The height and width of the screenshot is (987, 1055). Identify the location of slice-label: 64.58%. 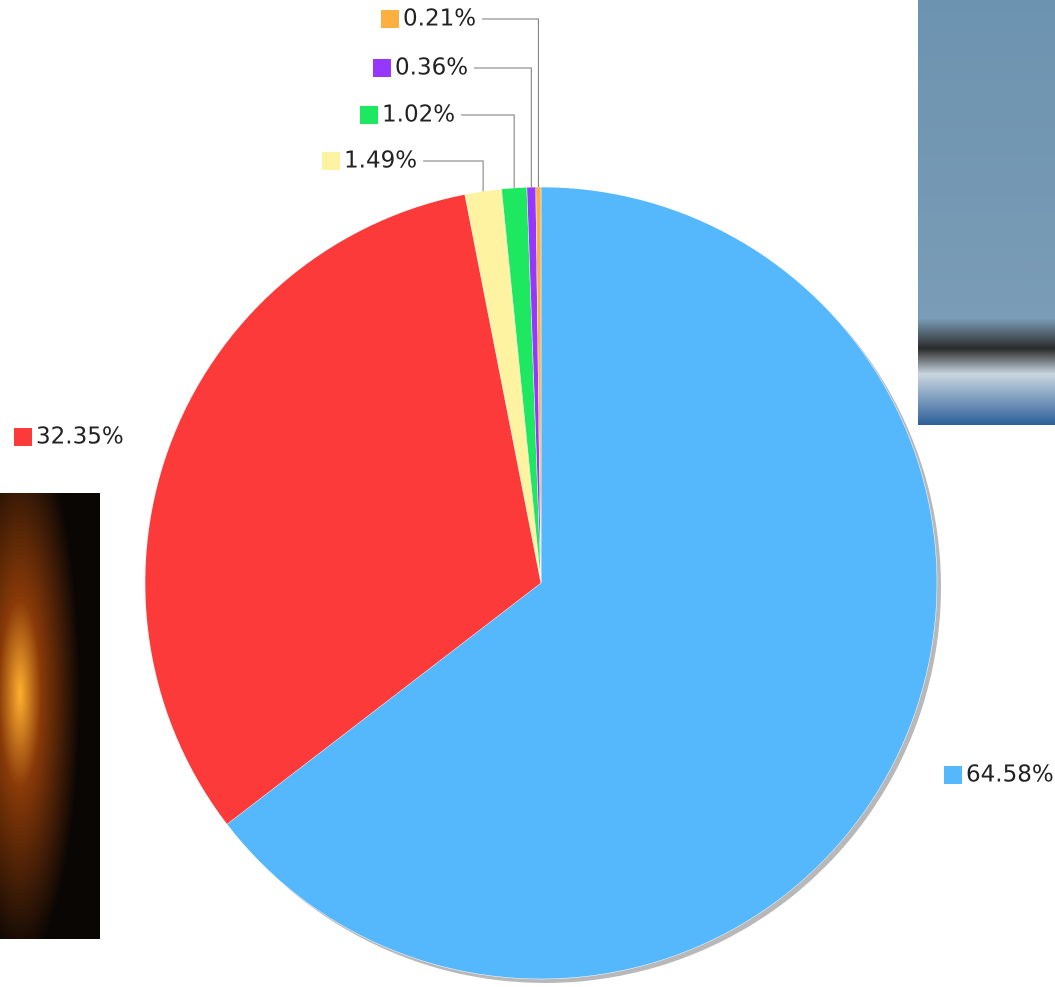
(1010, 775).